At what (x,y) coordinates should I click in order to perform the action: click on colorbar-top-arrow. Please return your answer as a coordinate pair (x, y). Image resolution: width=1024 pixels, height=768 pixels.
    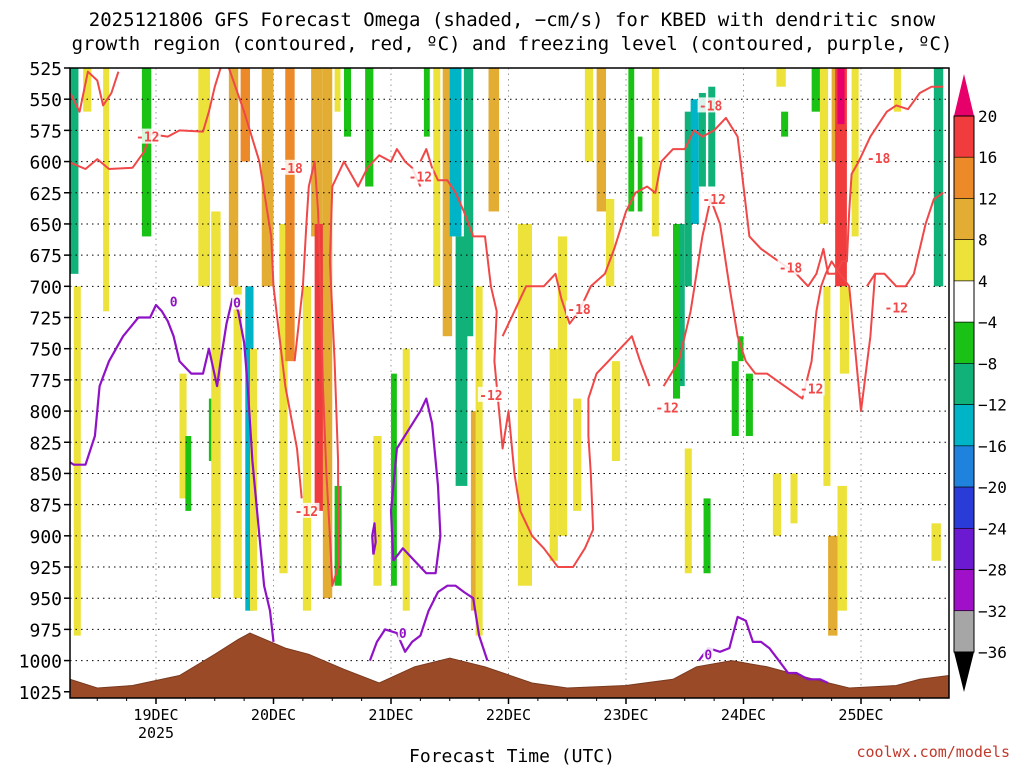
    Looking at the image, I should click on (964, 95).